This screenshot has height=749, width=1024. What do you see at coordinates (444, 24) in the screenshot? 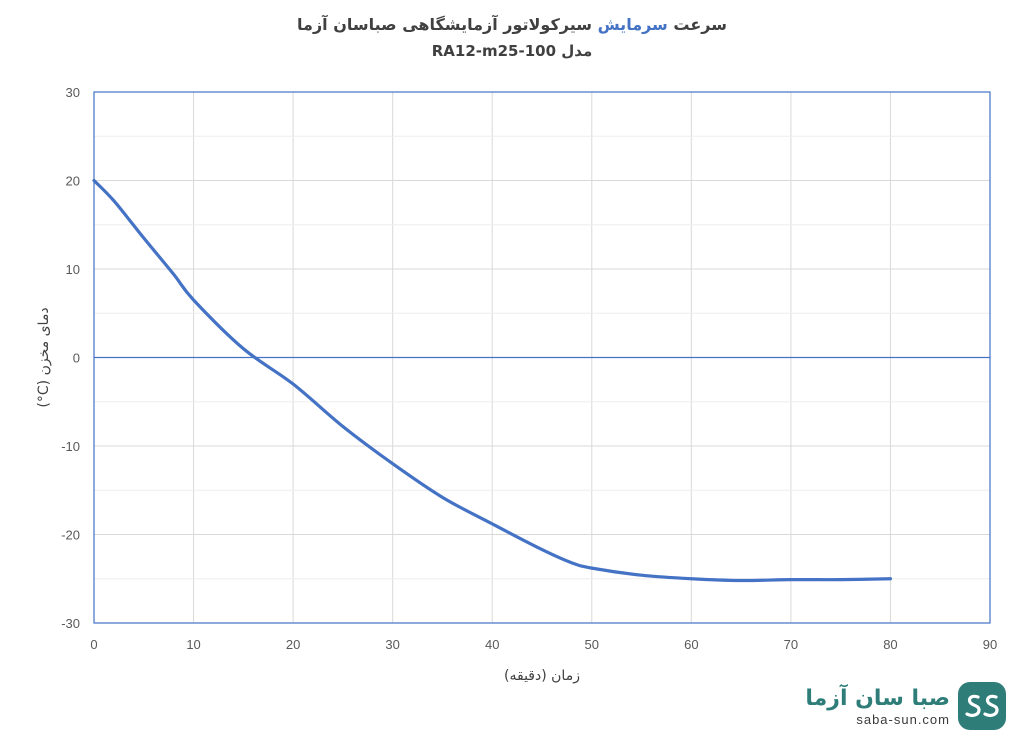
I see `title-part-2: سیرکولاتور آزمایشگاهی صباسان آزما` at bounding box center [444, 24].